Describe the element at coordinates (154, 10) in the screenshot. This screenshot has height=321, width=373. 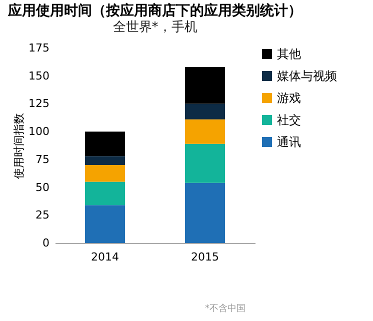
I see `chart-title: 应用使用时间（按应用商店下的应用类别统计）` at that location.